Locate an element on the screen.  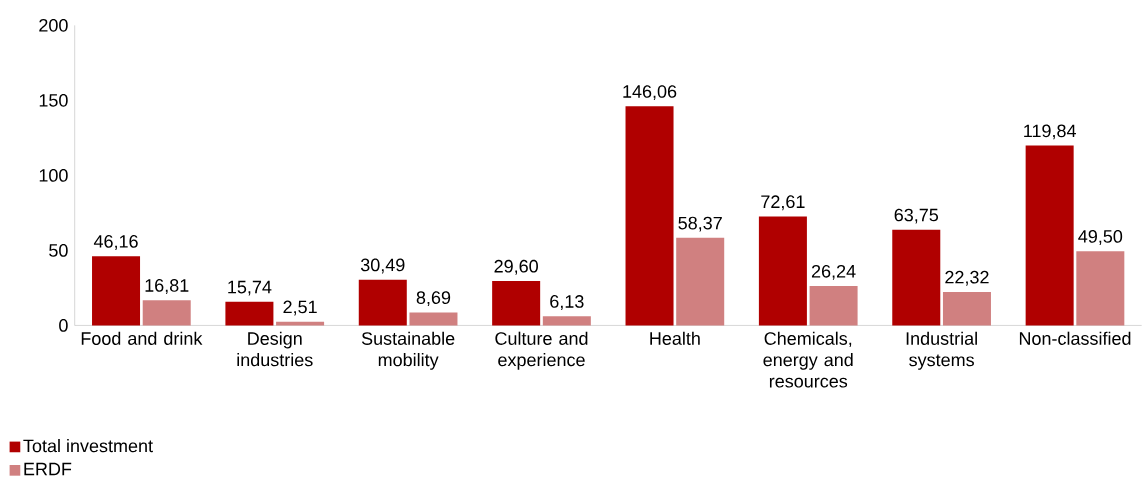
data-label: 146,06 is located at coordinates (650, 92).